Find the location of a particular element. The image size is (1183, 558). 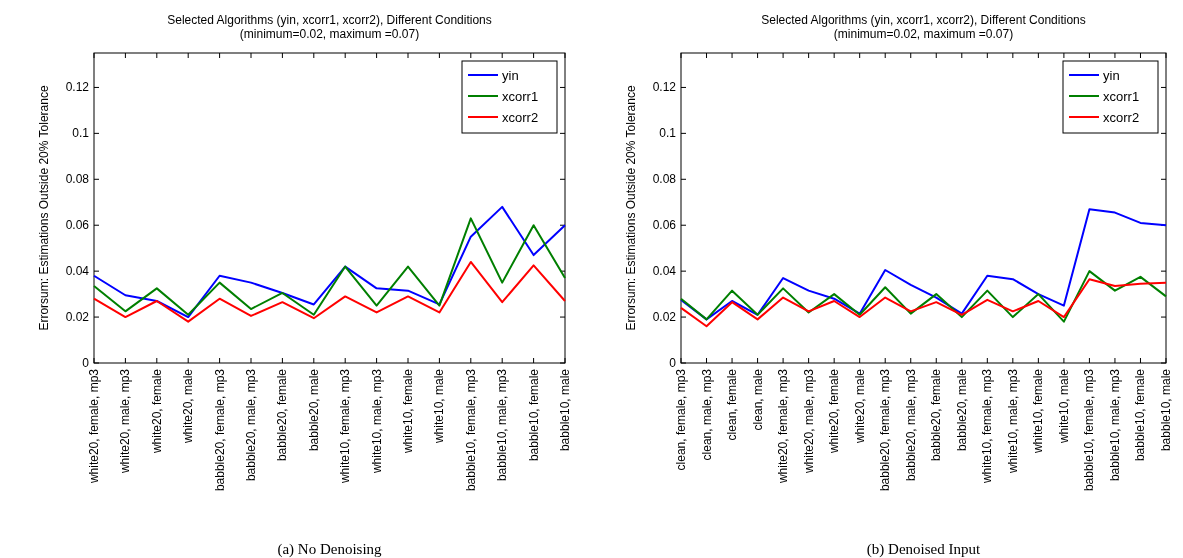

text: (a) No Denoising is located at coordinates (330, 549).